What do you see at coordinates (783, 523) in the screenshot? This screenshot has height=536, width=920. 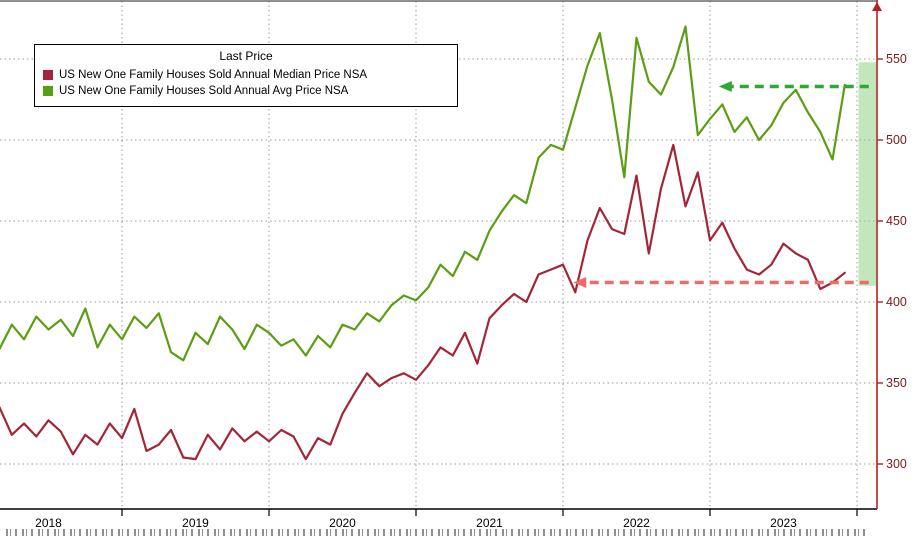 I see `x-axis-label: 2023` at bounding box center [783, 523].